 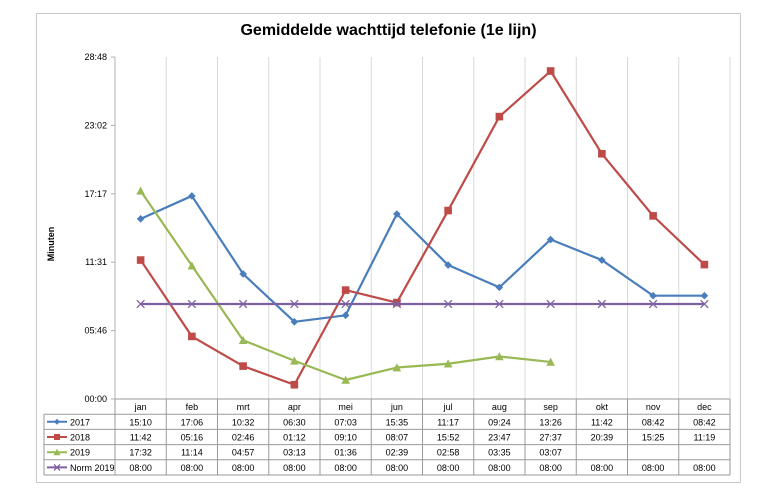 What do you see at coordinates (345, 453) in the screenshot?
I see `table-cell: 01:36` at bounding box center [345, 453].